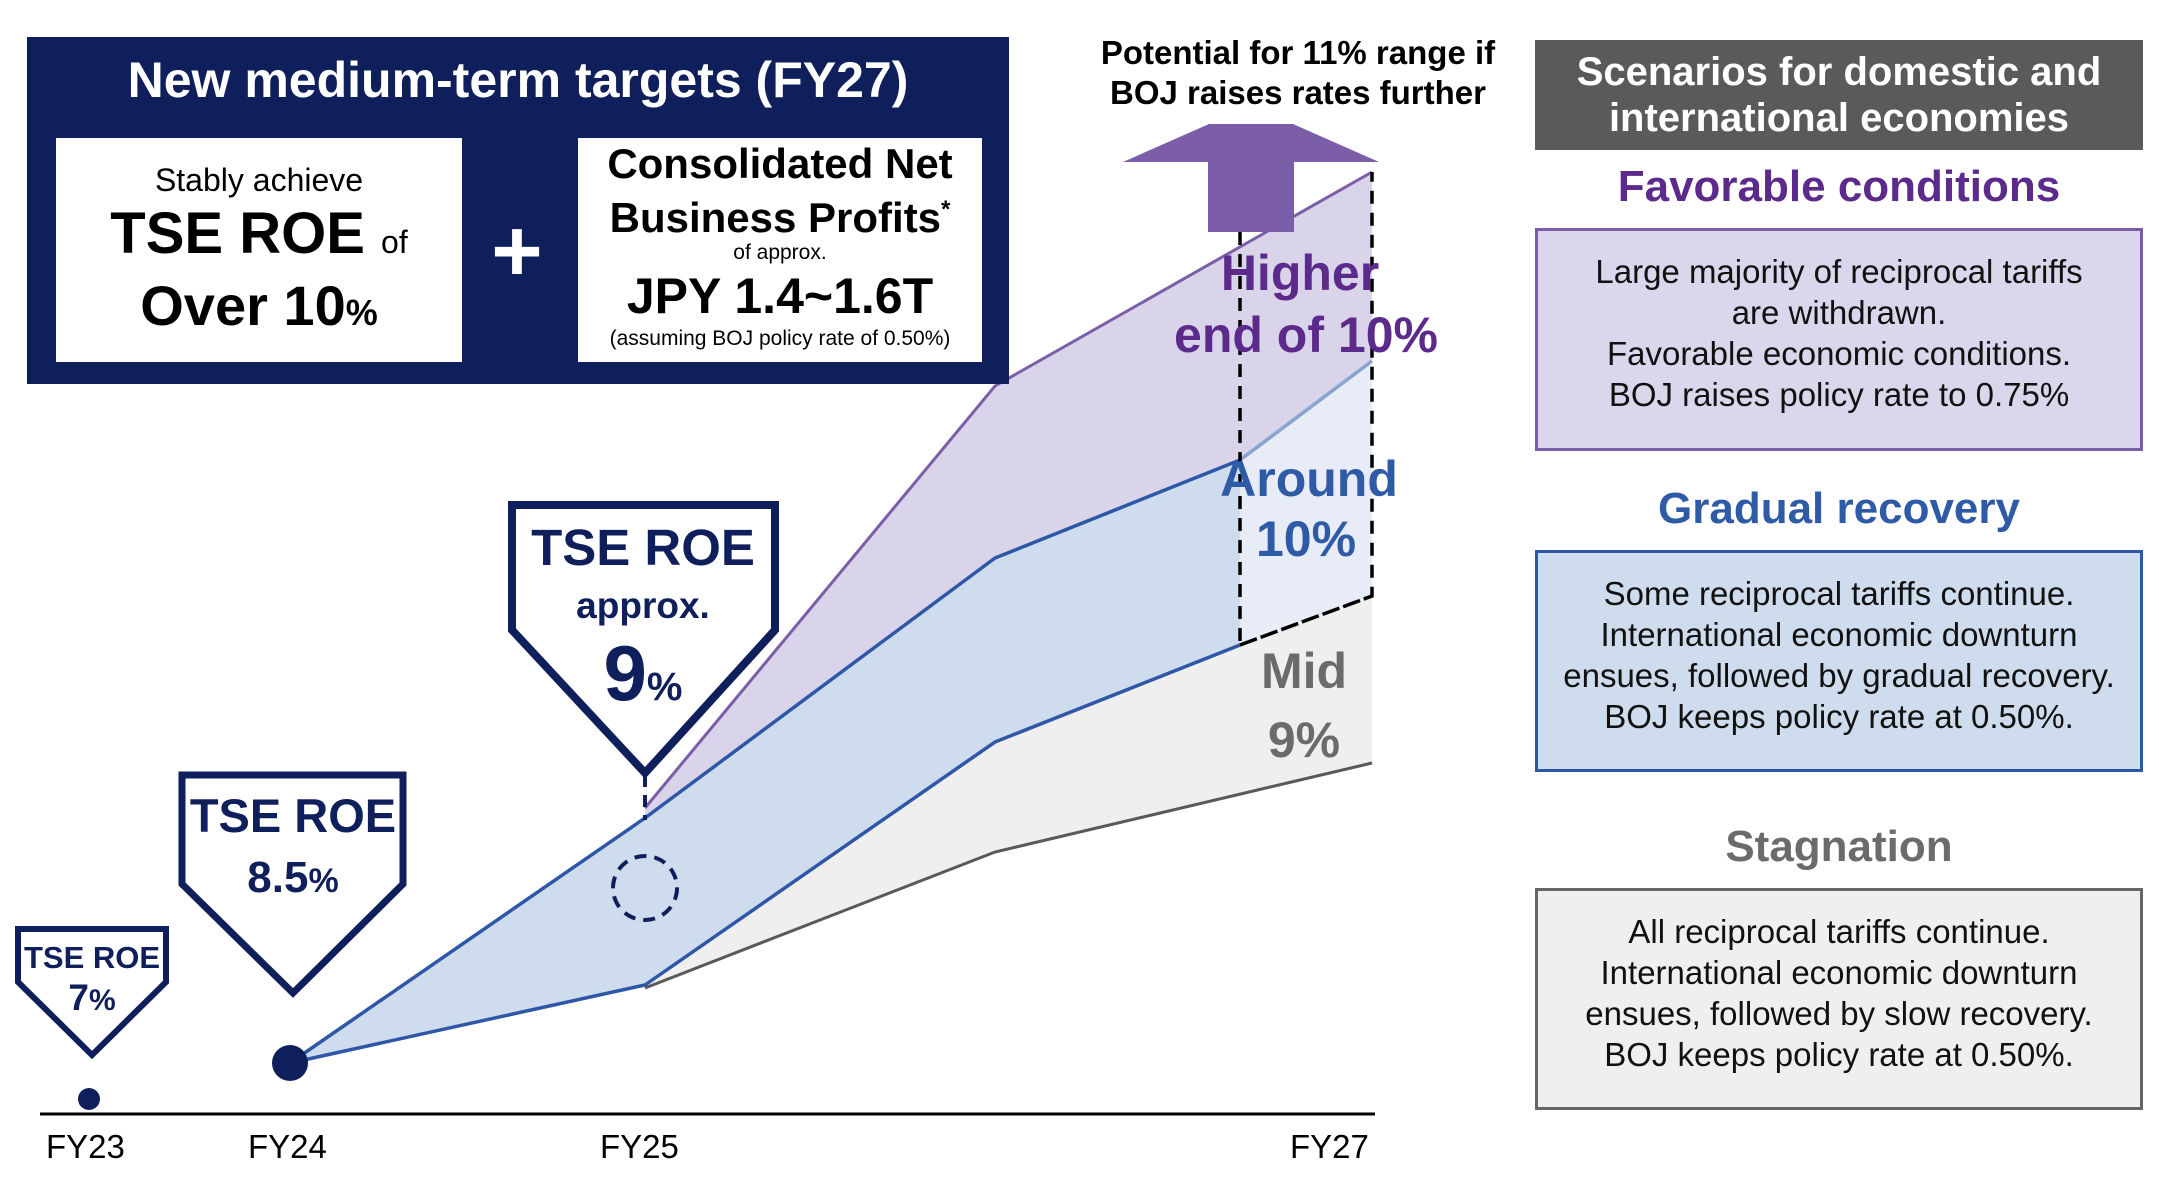 This screenshot has width=2159, height=1182. Describe the element at coordinates (946, 209) in the screenshot. I see `profit-target-asterisk: *` at that location.